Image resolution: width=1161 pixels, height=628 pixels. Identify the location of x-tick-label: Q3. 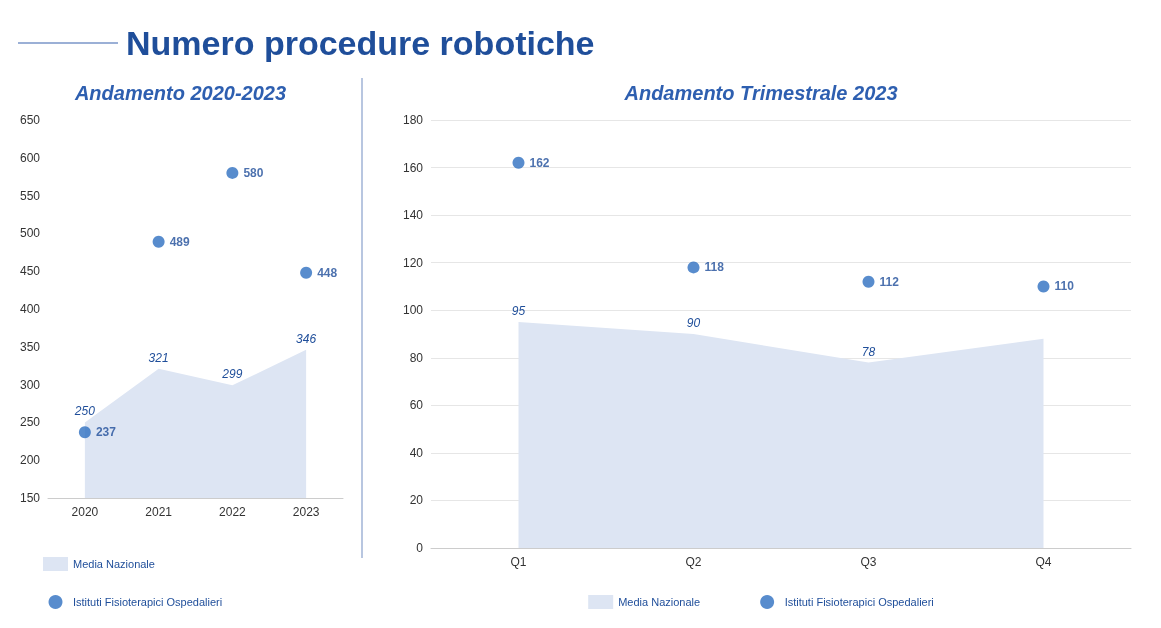
(868, 562).